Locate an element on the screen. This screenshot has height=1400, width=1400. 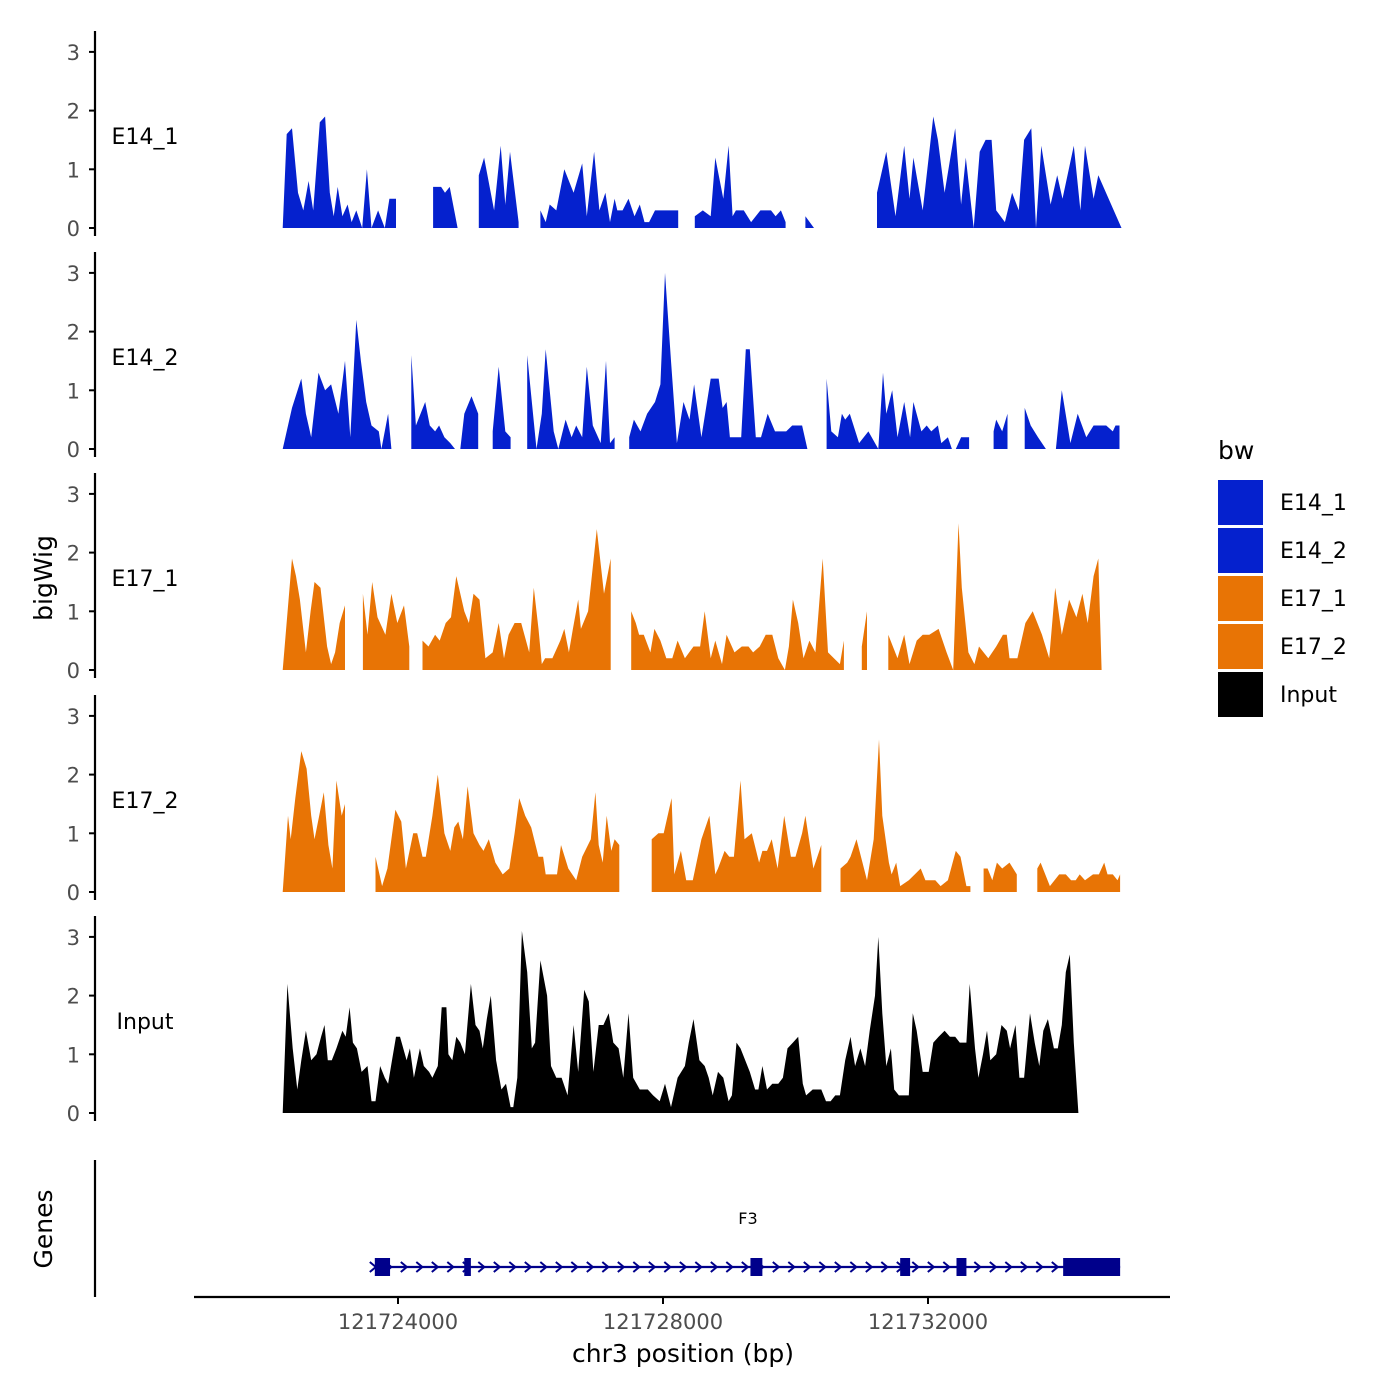
track-E17_2: 0 1 2 3 E17_2 is located at coordinates (594, 800).